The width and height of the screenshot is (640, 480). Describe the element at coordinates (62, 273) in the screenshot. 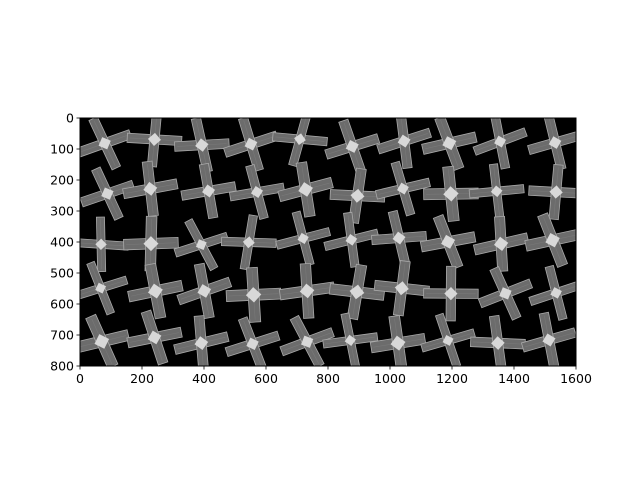

I see `y-tick-label: 500` at that location.